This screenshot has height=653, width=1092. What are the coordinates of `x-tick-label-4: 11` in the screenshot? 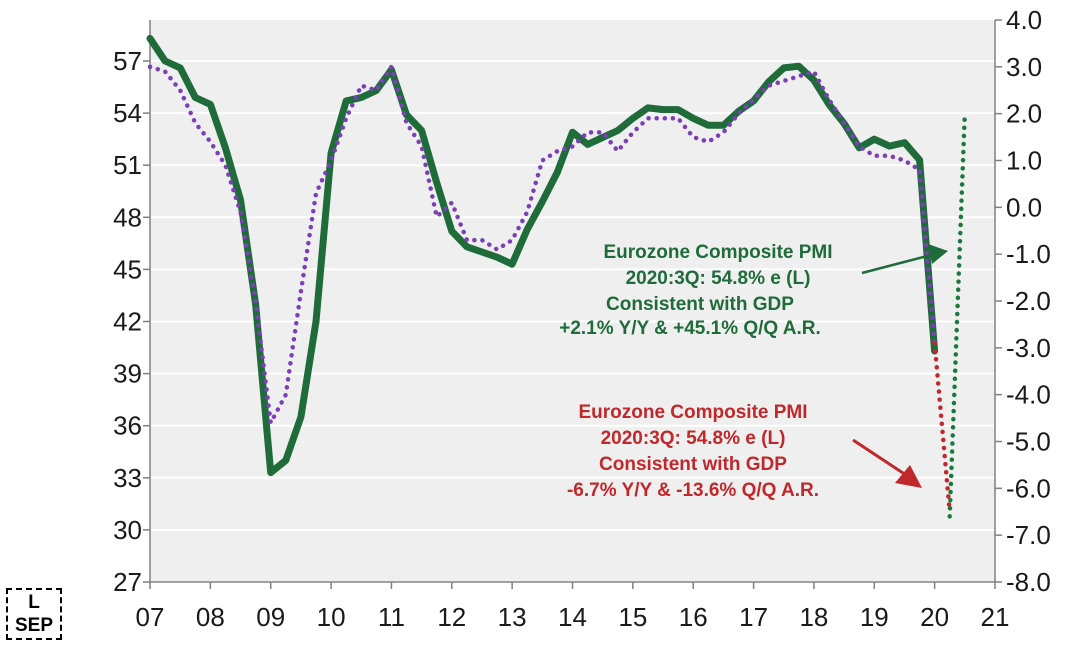 It's located at (391, 617).